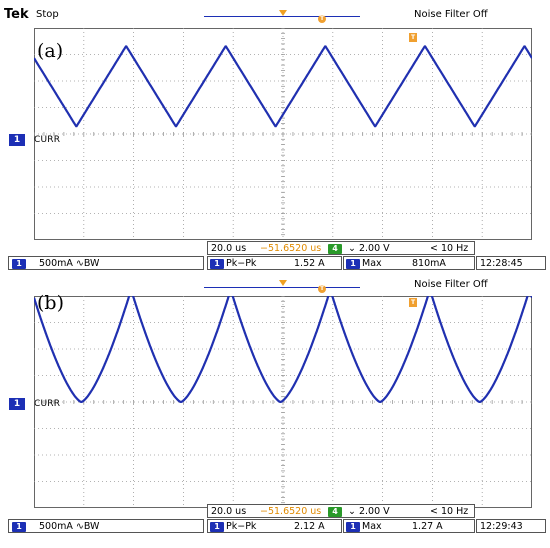 Image resolution: width=550 pixels, height=548 pixels. Describe the element at coordinates (429, 263) in the screenshot. I see `measurement-value: 810mA` at that location.